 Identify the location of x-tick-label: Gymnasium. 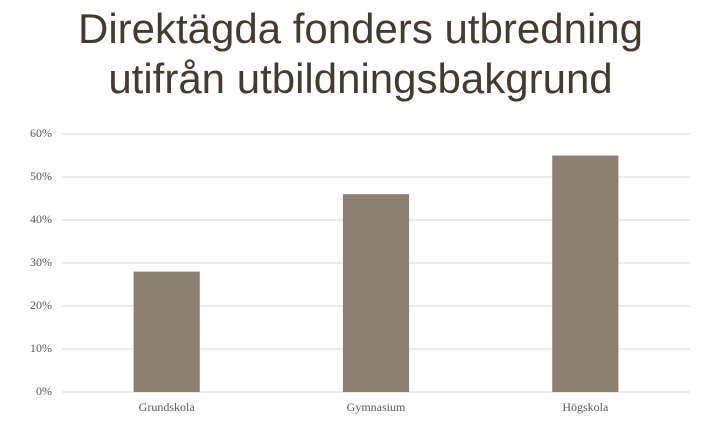
(376, 407).